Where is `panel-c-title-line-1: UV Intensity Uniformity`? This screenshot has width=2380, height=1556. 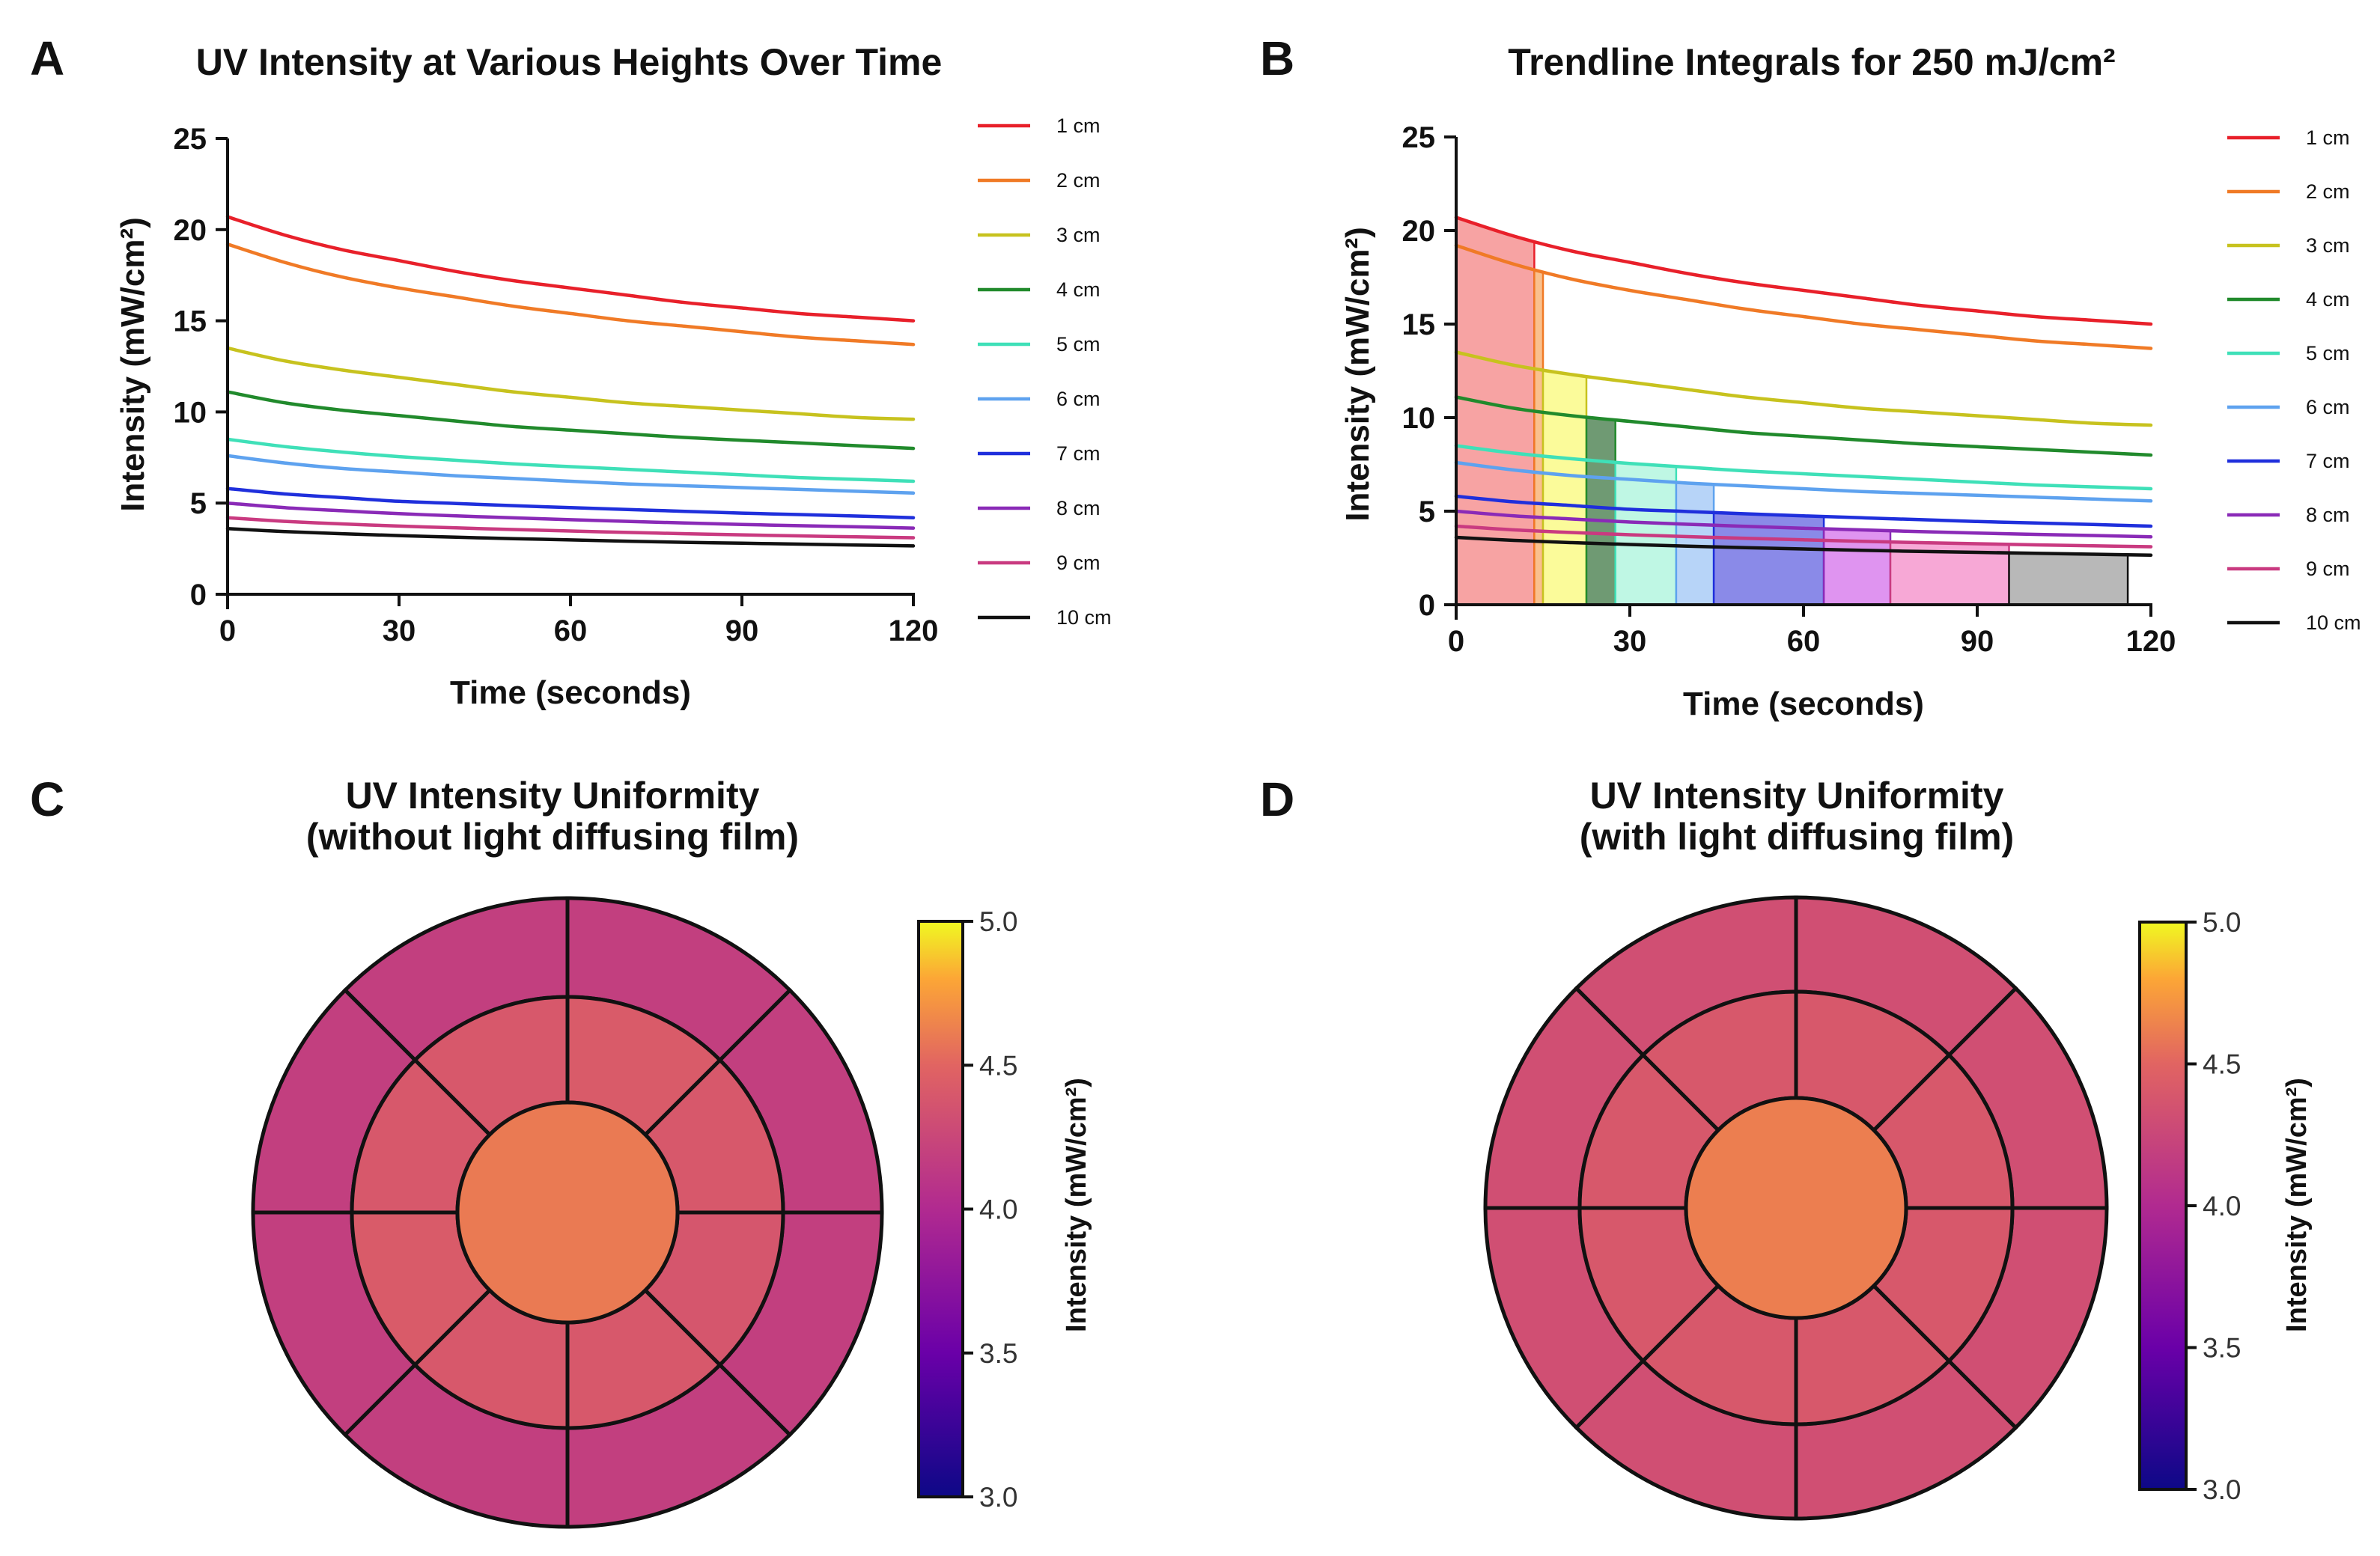 panel-c-title-line-1: UV Intensity Uniformity is located at coordinates (553, 796).